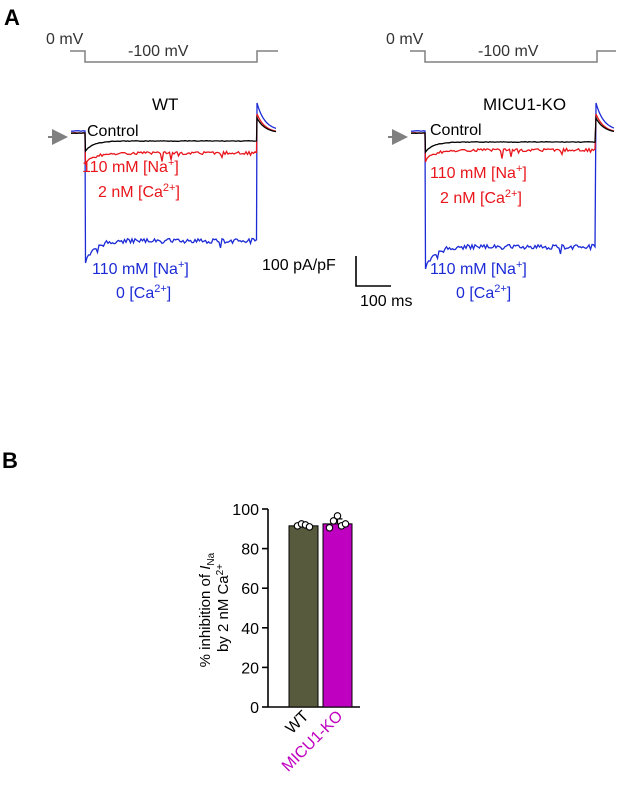 The height and width of the screenshot is (787, 617). Describe the element at coordinates (250, 668) in the screenshot. I see `y-tick-label: 20` at that location.